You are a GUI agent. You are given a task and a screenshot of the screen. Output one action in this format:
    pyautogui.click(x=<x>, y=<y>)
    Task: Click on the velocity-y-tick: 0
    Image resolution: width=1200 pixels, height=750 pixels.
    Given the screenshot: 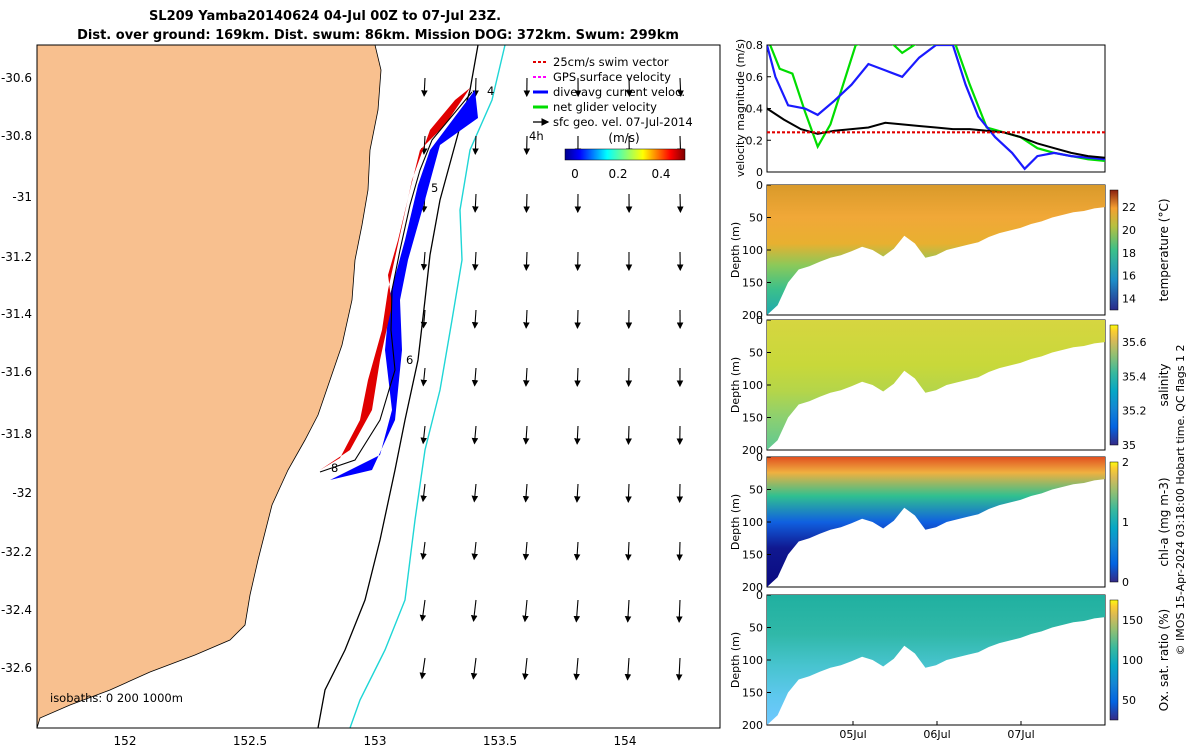 What is the action you would take?
    pyautogui.click(x=759, y=172)
    